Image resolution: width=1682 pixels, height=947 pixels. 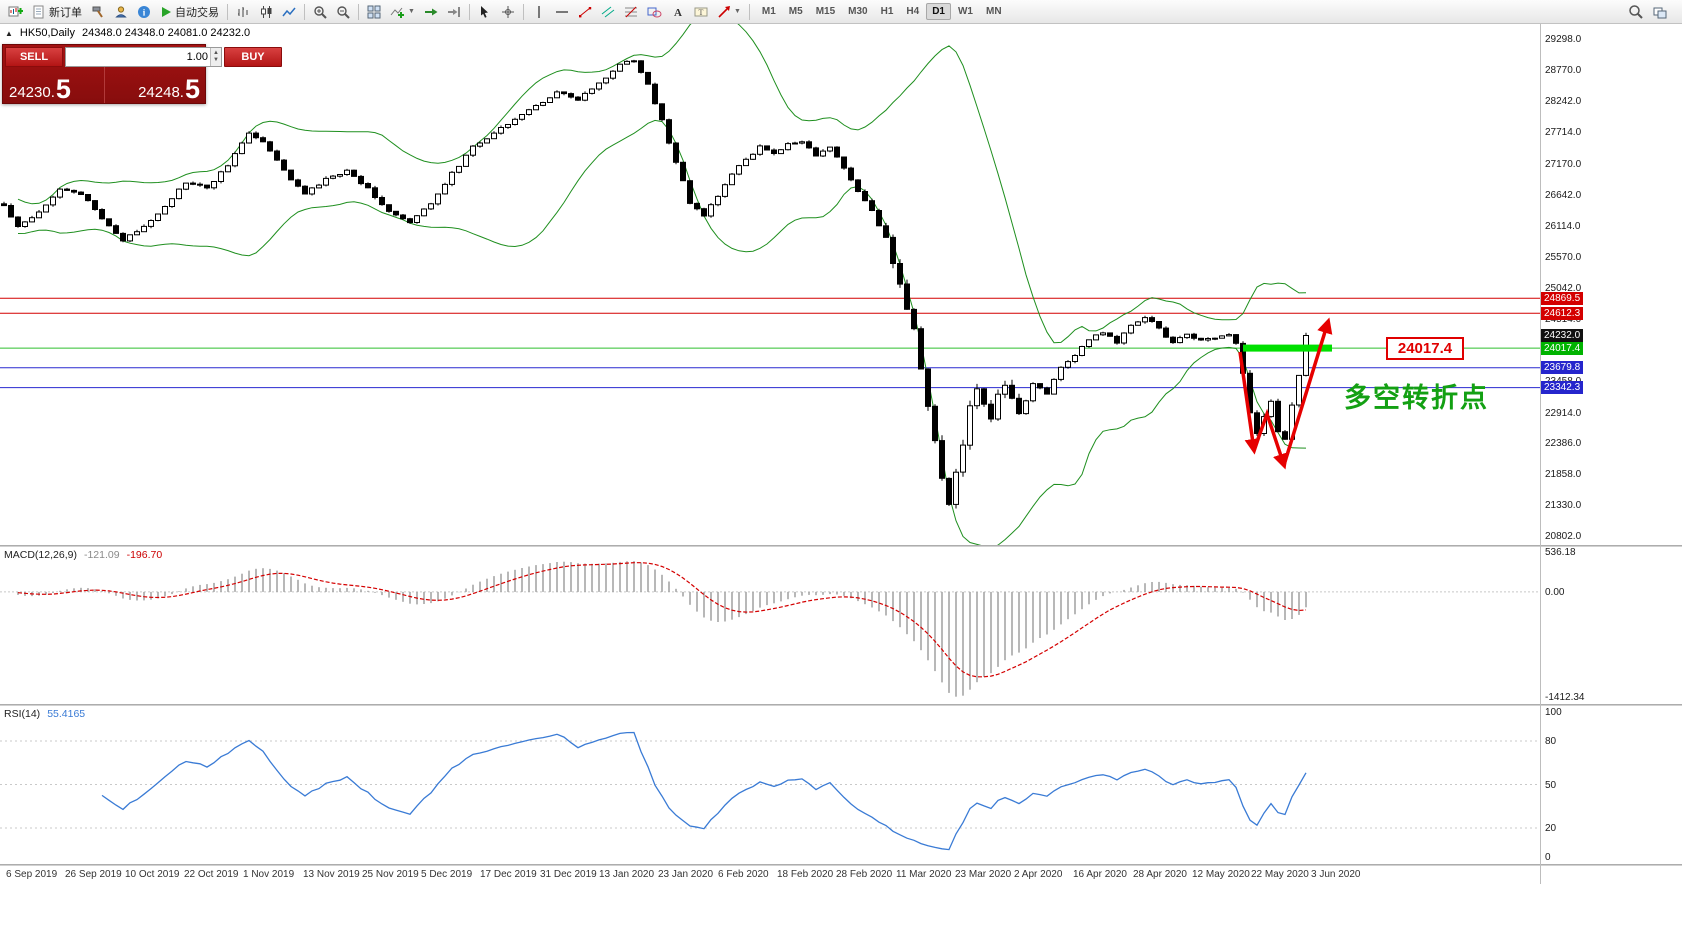 What do you see at coordinates (993, 11) in the screenshot?
I see `timeframe-mn: MN` at bounding box center [993, 11].